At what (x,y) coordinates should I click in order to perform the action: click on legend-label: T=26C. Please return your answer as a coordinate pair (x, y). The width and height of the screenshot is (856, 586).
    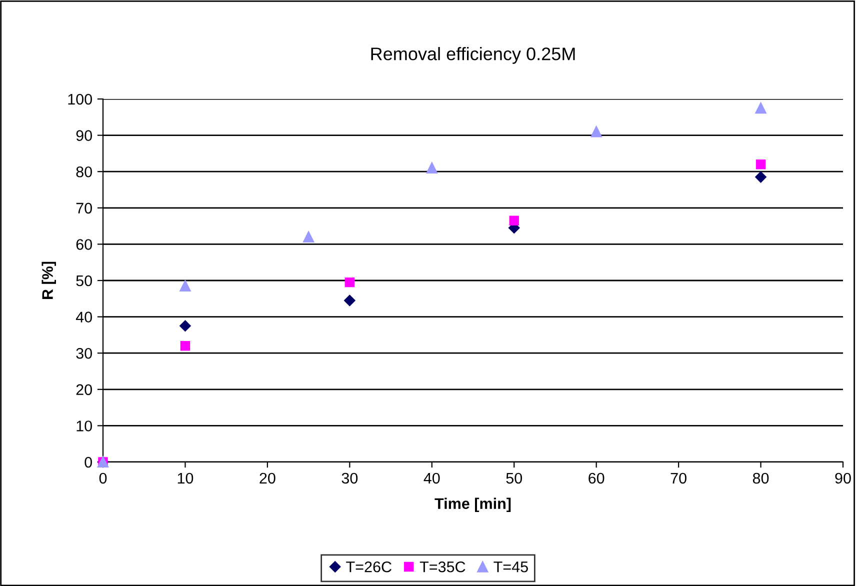
    Looking at the image, I should click on (369, 566).